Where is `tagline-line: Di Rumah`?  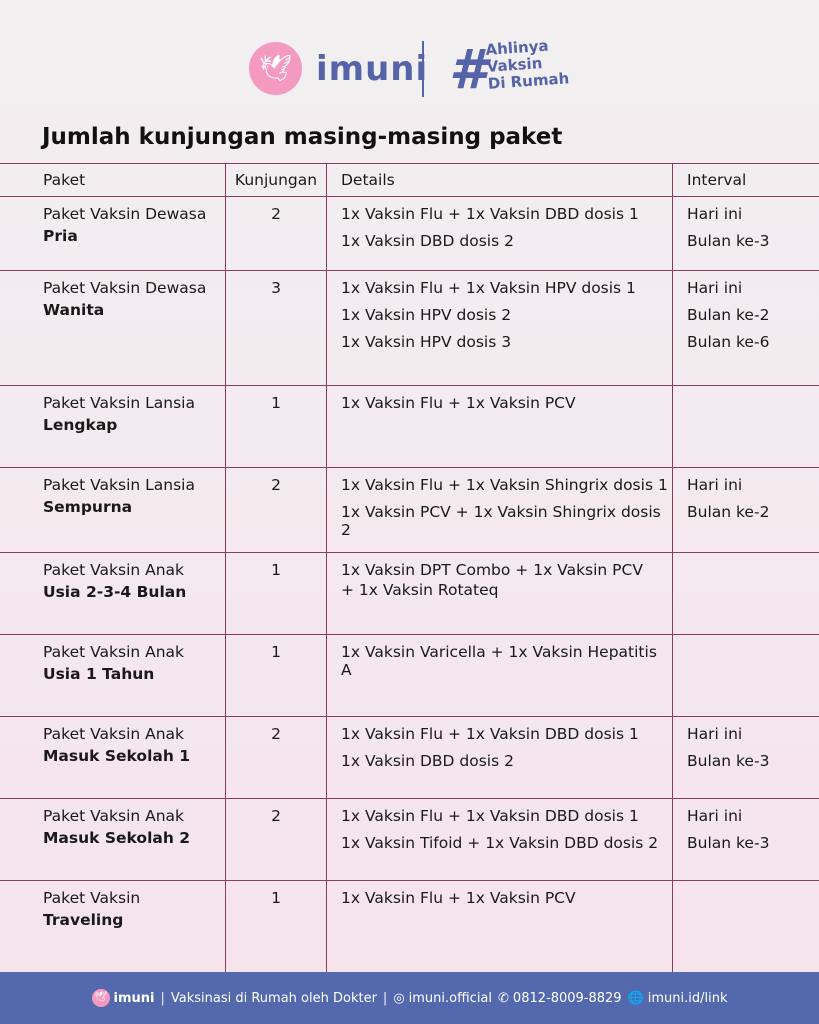 tagline-line: Di Rumah is located at coordinates (528, 81).